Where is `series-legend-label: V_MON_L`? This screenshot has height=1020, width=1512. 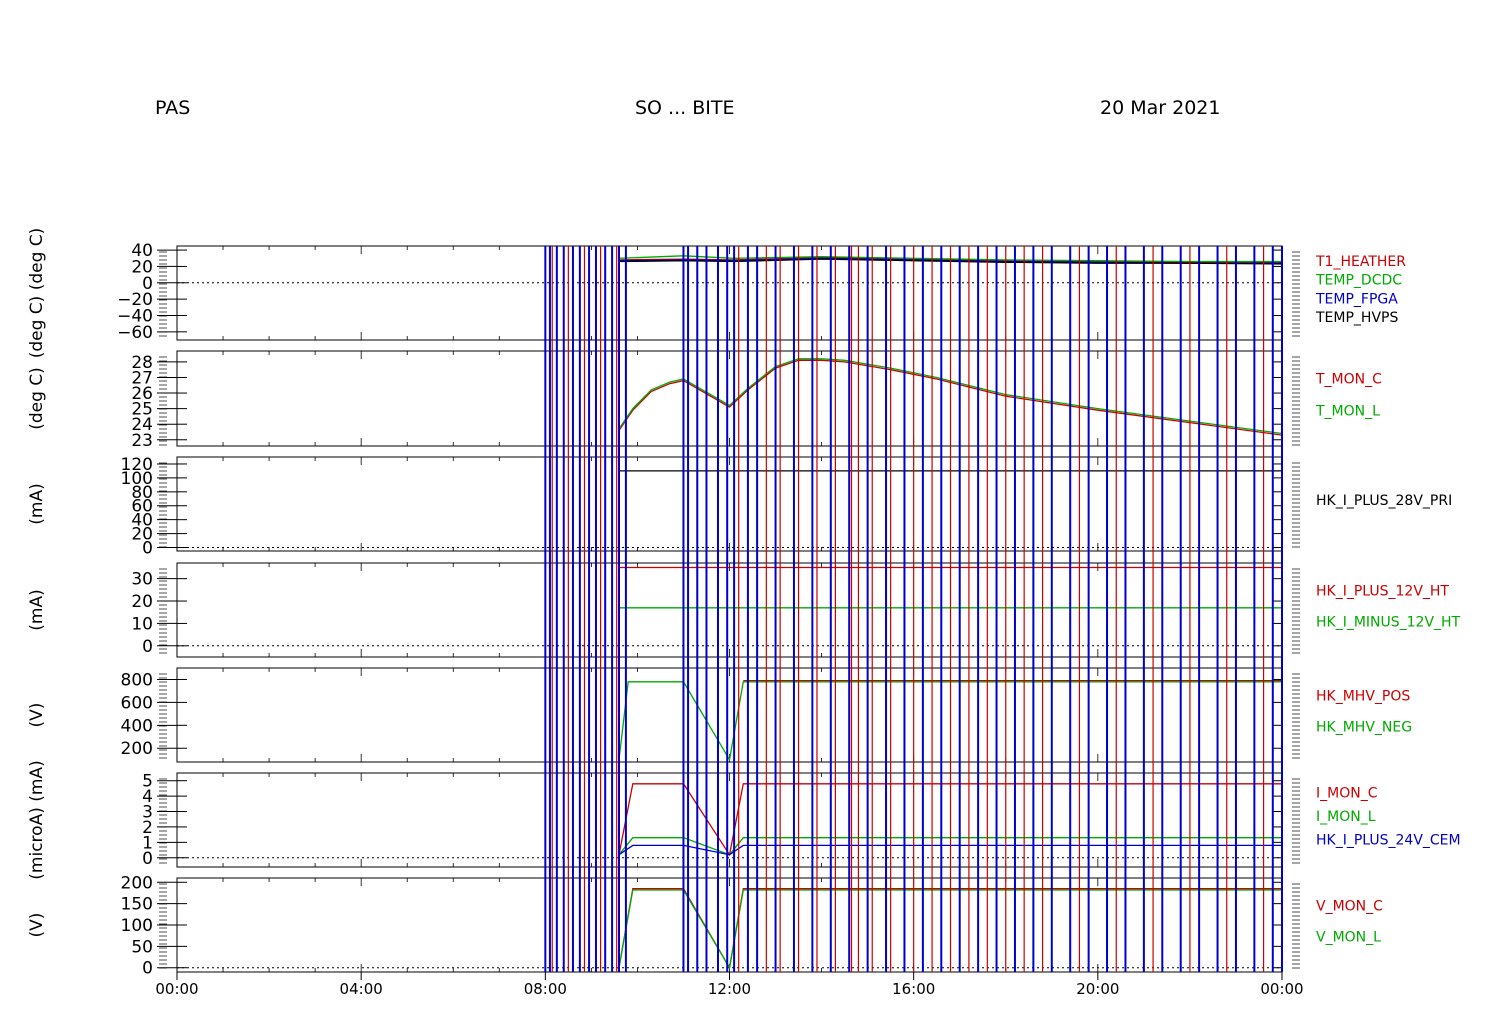
series-legend-label: V_MON_L is located at coordinates (1348, 938).